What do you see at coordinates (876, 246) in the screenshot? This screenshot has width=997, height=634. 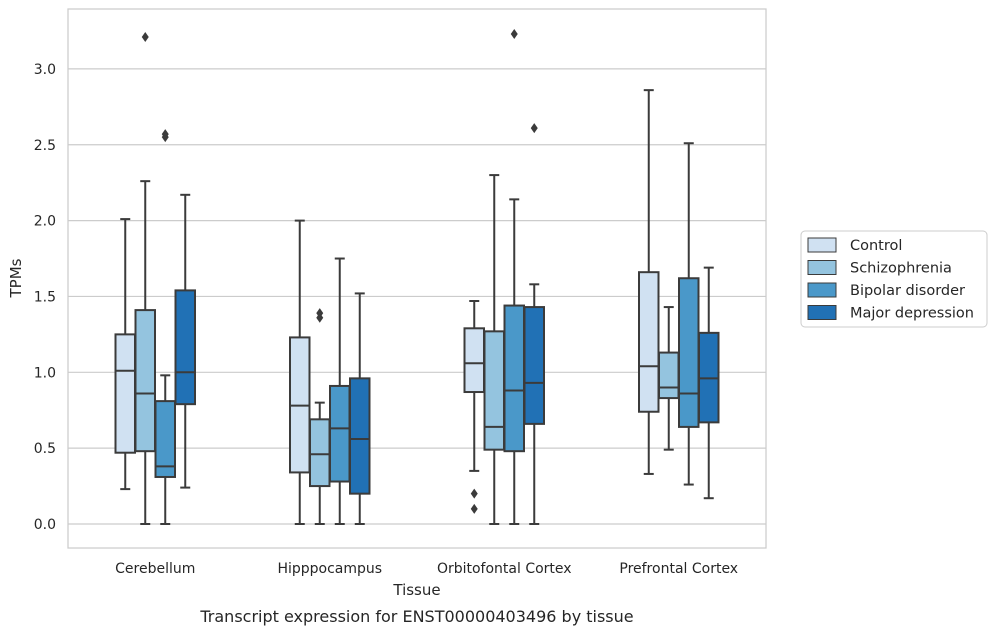 I see `legend-label: Control` at bounding box center [876, 246].